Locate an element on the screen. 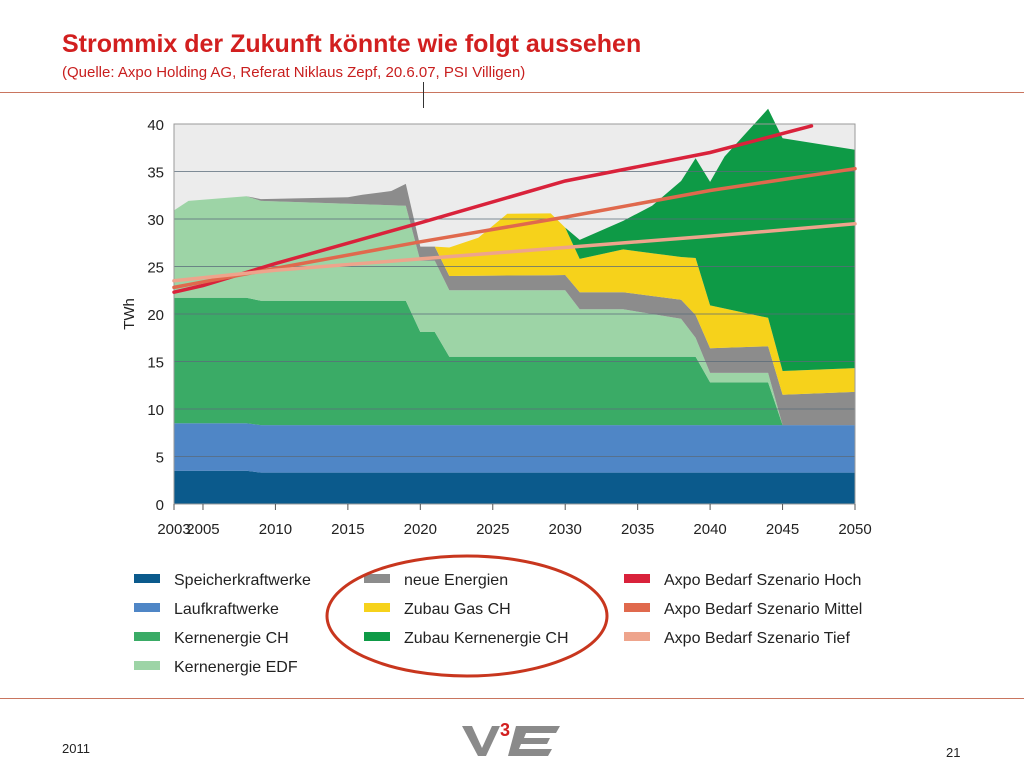 The height and width of the screenshot is (768, 1024). x-tick-label-2010: 2010 is located at coordinates (275, 529).